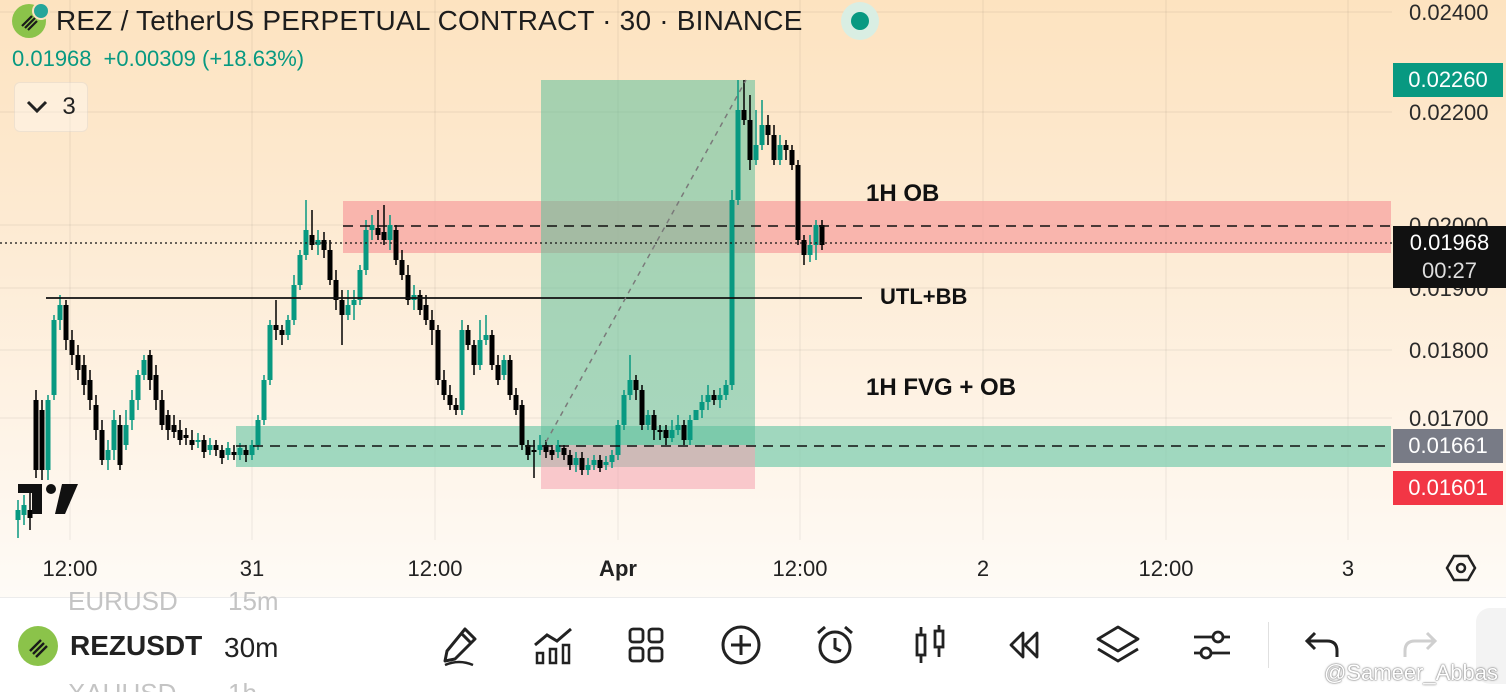 This screenshot has height=692, width=1506. What do you see at coordinates (835, 645) in the screenshot?
I see `alarm-icon` at bounding box center [835, 645].